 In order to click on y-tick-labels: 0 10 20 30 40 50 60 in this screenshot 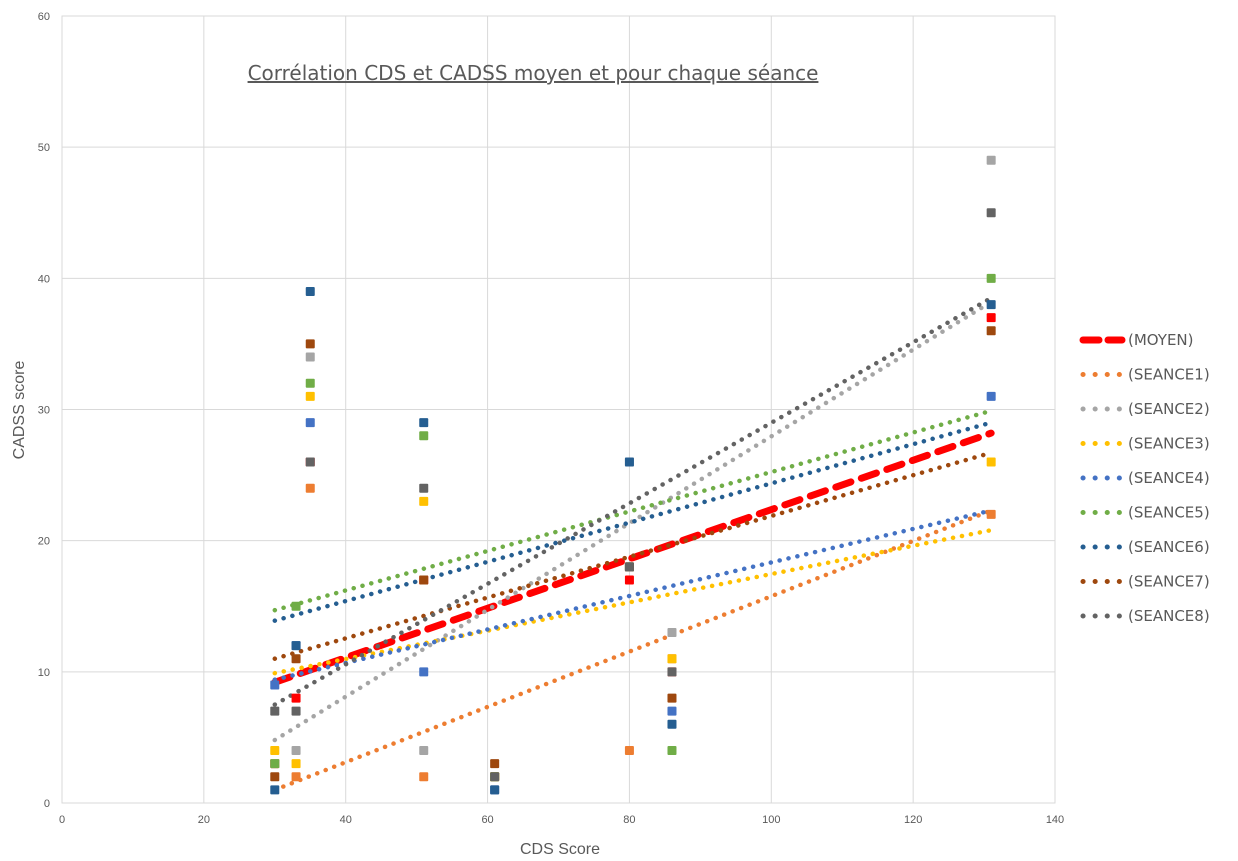, I will do `click(44, 410)`.